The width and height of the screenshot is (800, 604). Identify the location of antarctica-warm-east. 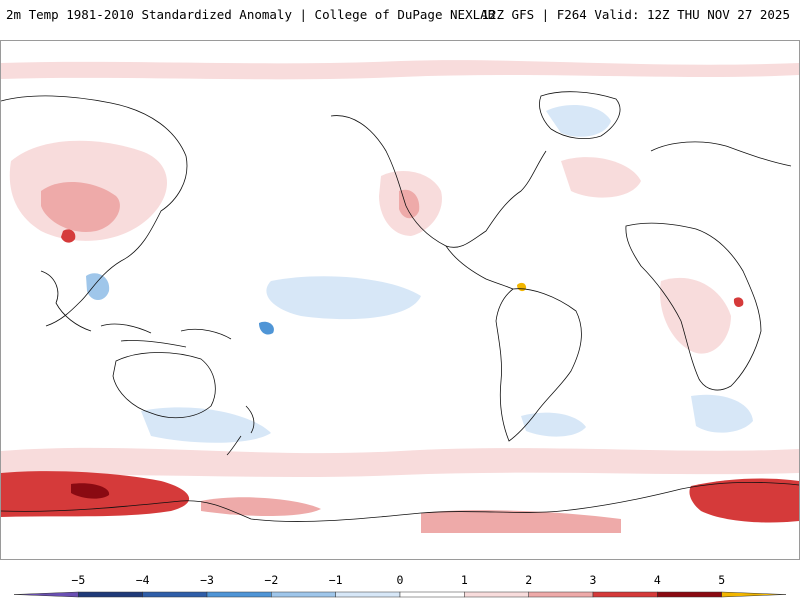
(744, 500).